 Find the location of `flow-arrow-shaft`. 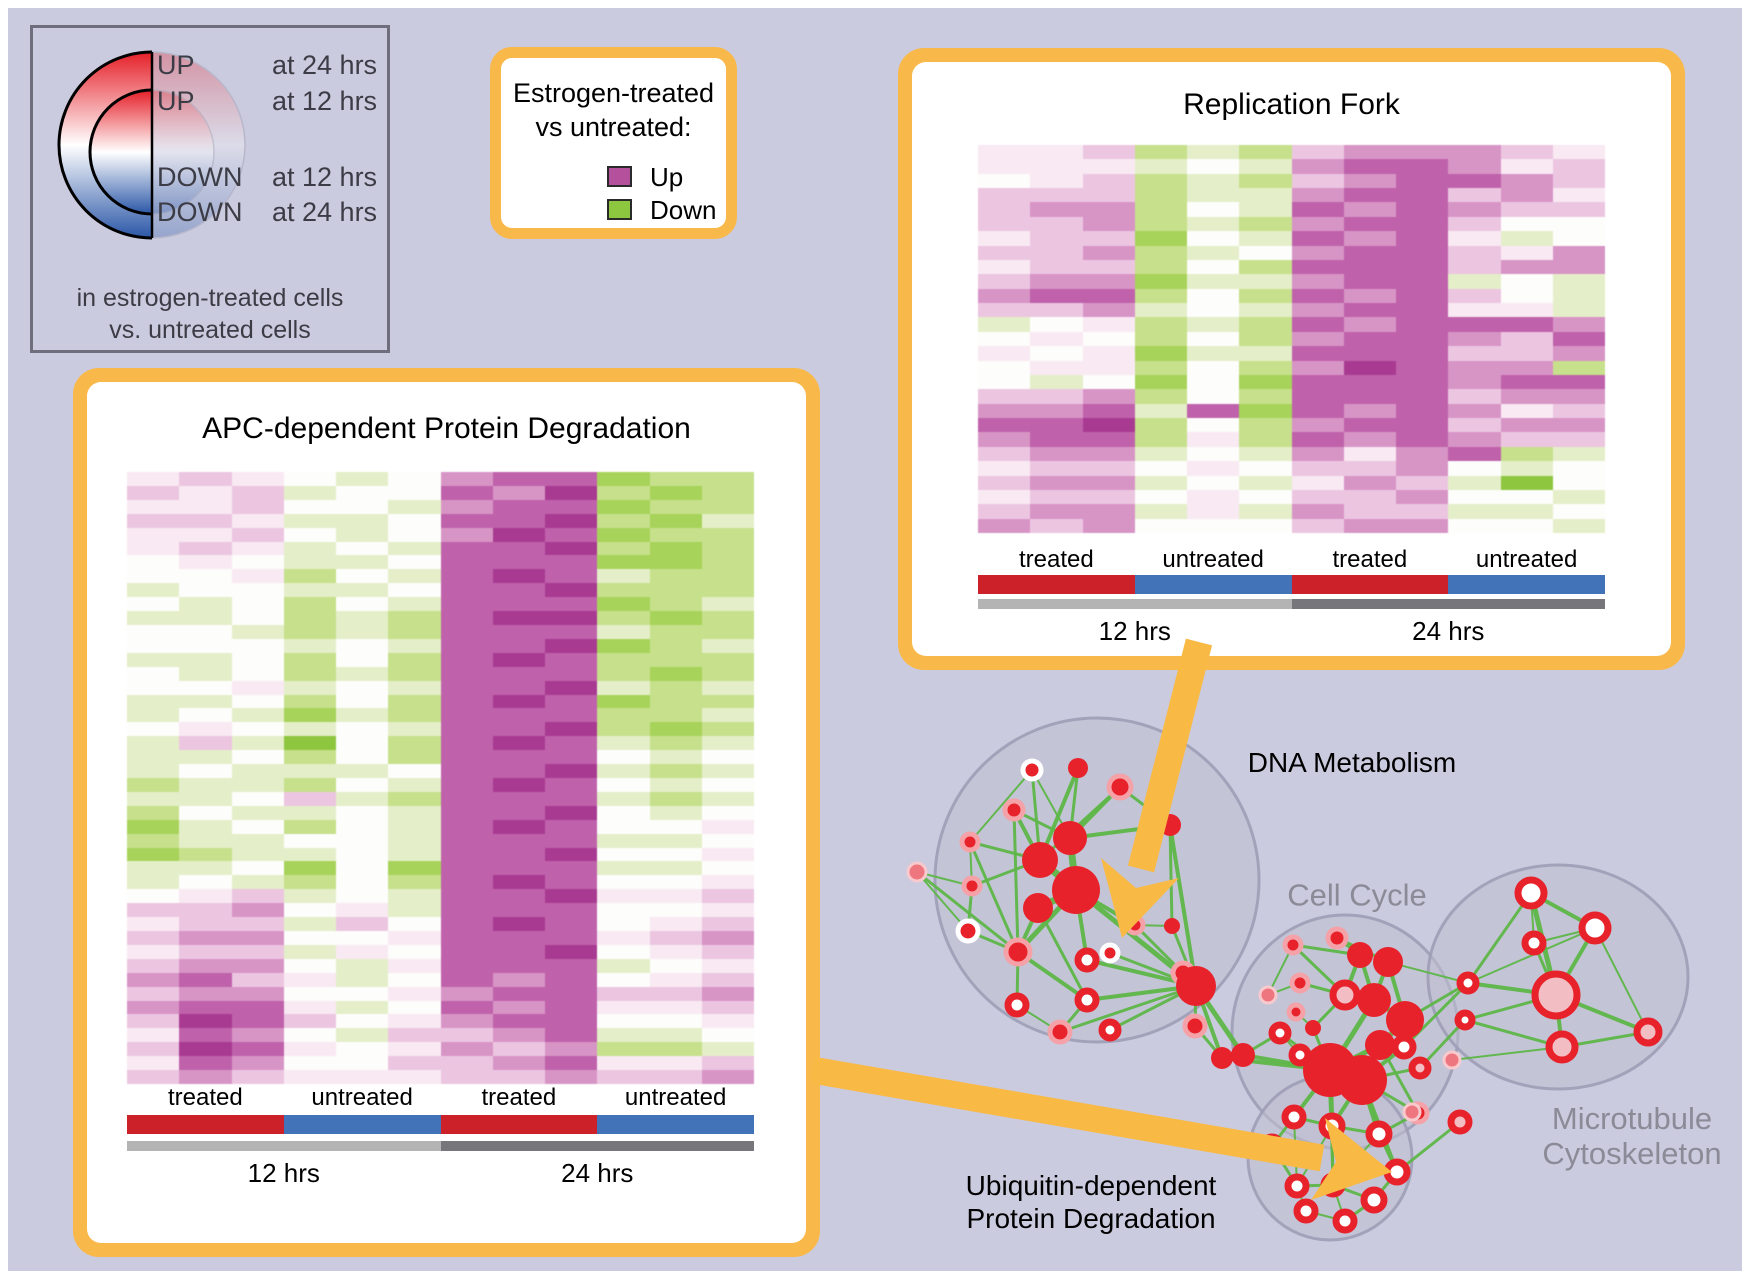

flow-arrow-shaft is located at coordinates (1170, 755).